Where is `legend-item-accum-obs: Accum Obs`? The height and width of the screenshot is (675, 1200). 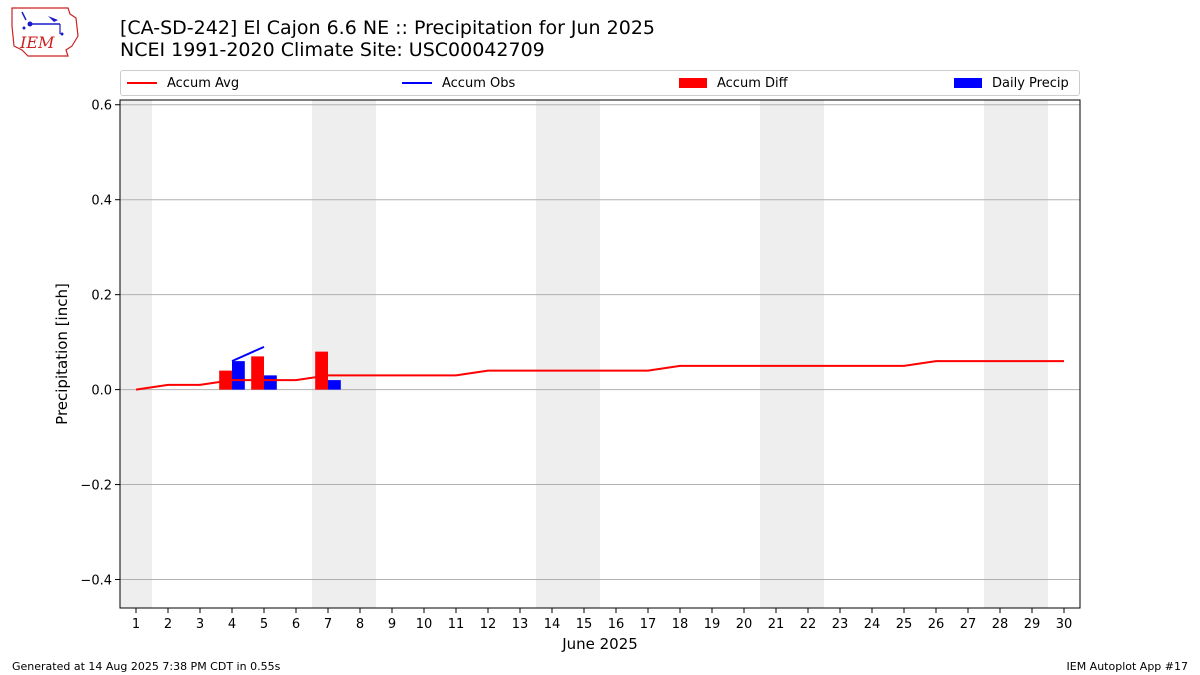
legend-item-accum-obs: Accum Obs is located at coordinates (458, 83).